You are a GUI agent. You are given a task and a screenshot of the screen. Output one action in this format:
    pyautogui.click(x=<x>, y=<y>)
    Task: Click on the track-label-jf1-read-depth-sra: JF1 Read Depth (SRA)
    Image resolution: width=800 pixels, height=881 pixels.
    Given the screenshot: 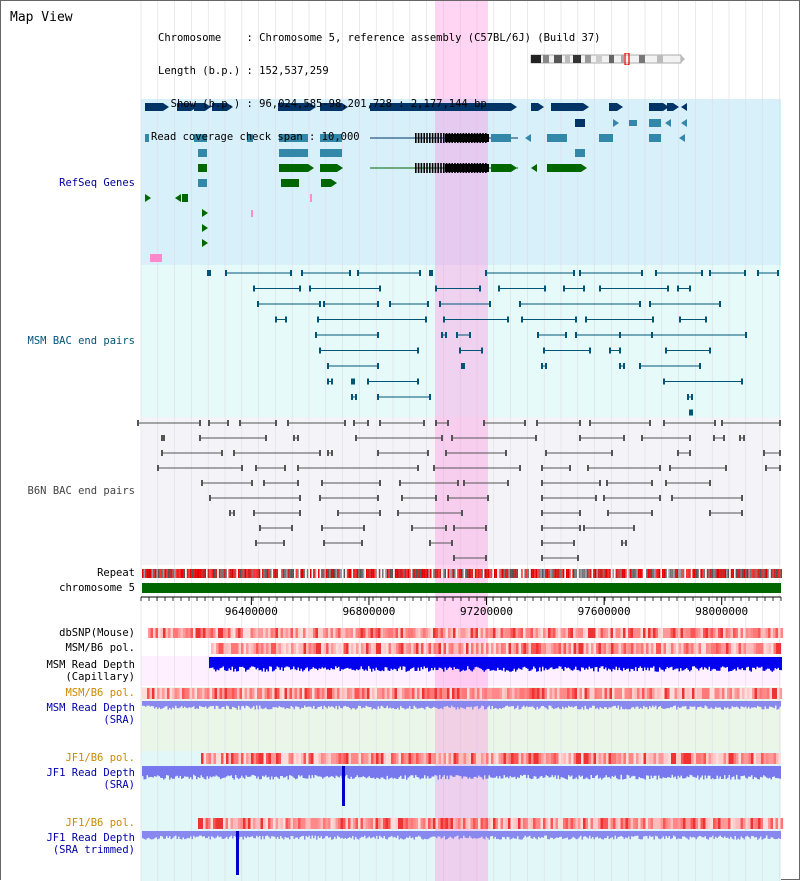 What is the action you would take?
    pyautogui.click(x=90, y=779)
    